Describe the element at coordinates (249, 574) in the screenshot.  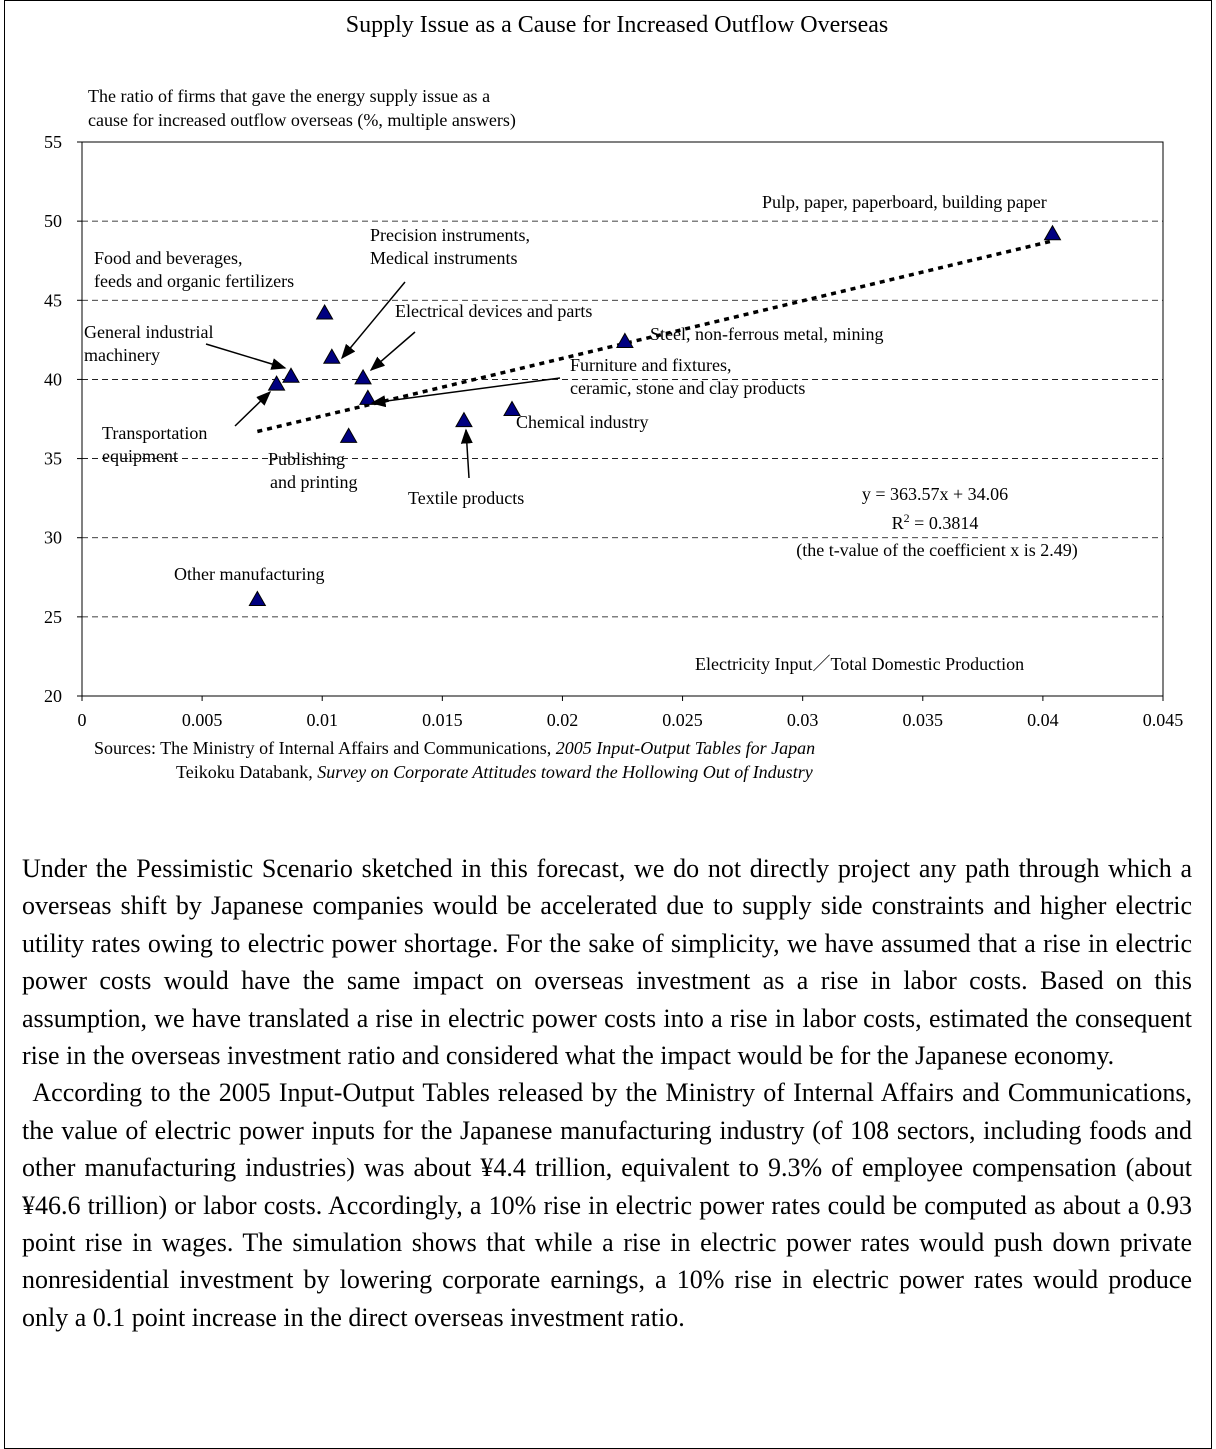
I see `point-label: Other manufacturing` at that location.